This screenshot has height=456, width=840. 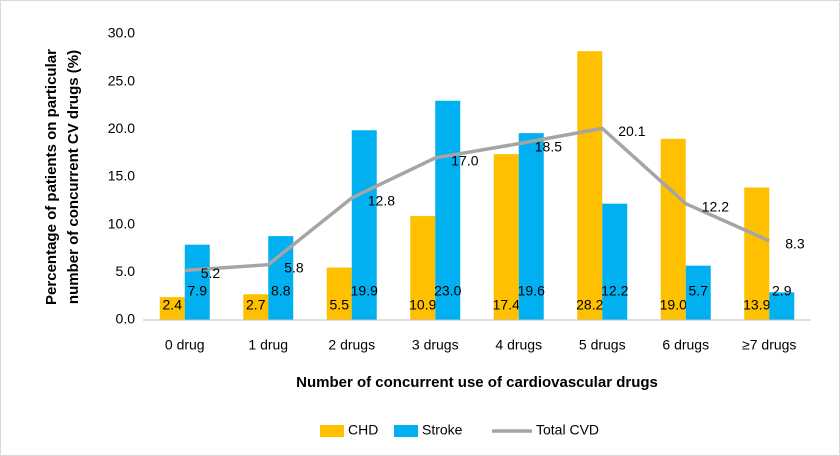 What do you see at coordinates (121, 176) in the screenshot?
I see `y-tick-label: 15.0` at bounding box center [121, 176].